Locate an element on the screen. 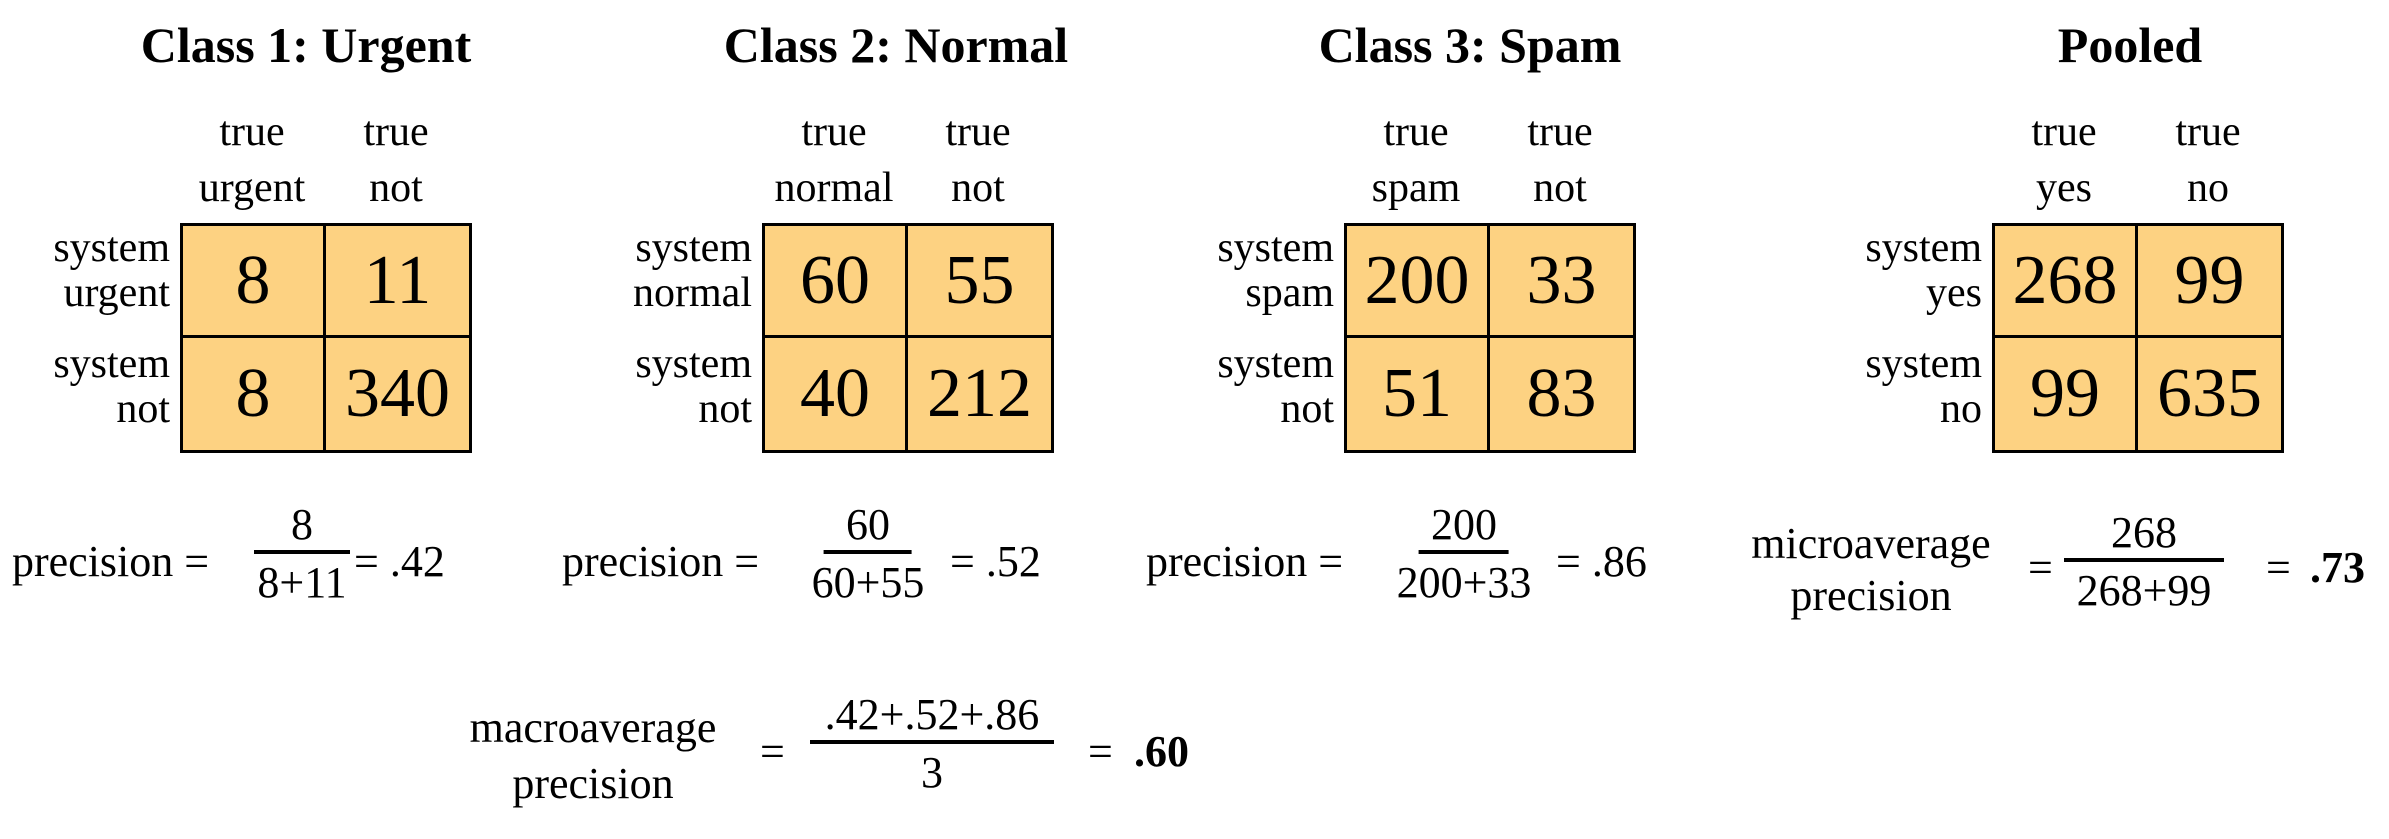 The height and width of the screenshot is (839, 2389). row-header: system spam is located at coordinates (1275, 271).